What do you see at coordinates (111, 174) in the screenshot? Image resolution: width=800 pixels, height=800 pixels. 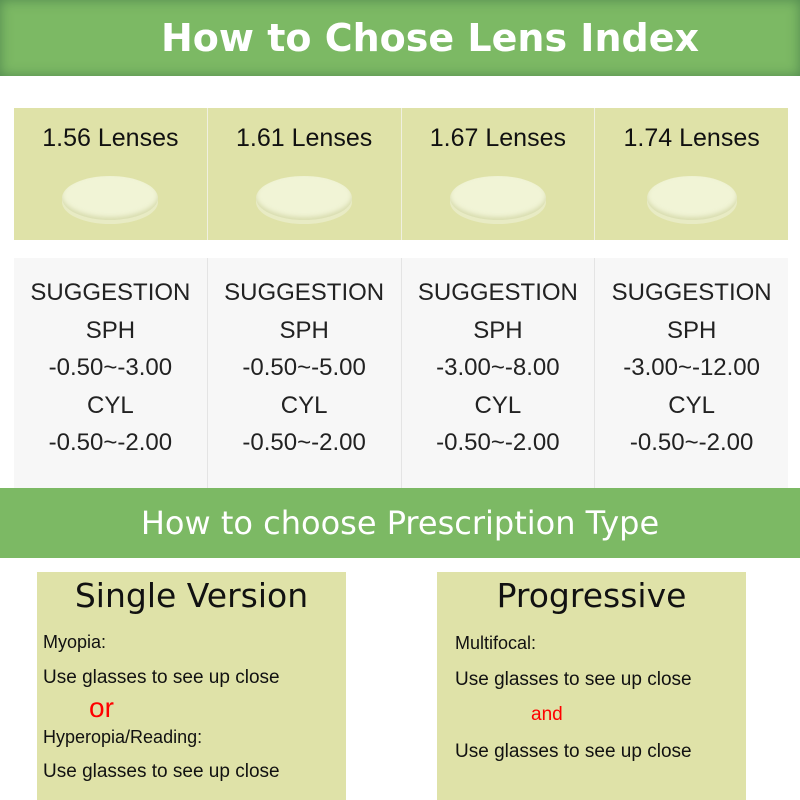 I see `lens-card-156: 1.56 Lenses` at bounding box center [111, 174].